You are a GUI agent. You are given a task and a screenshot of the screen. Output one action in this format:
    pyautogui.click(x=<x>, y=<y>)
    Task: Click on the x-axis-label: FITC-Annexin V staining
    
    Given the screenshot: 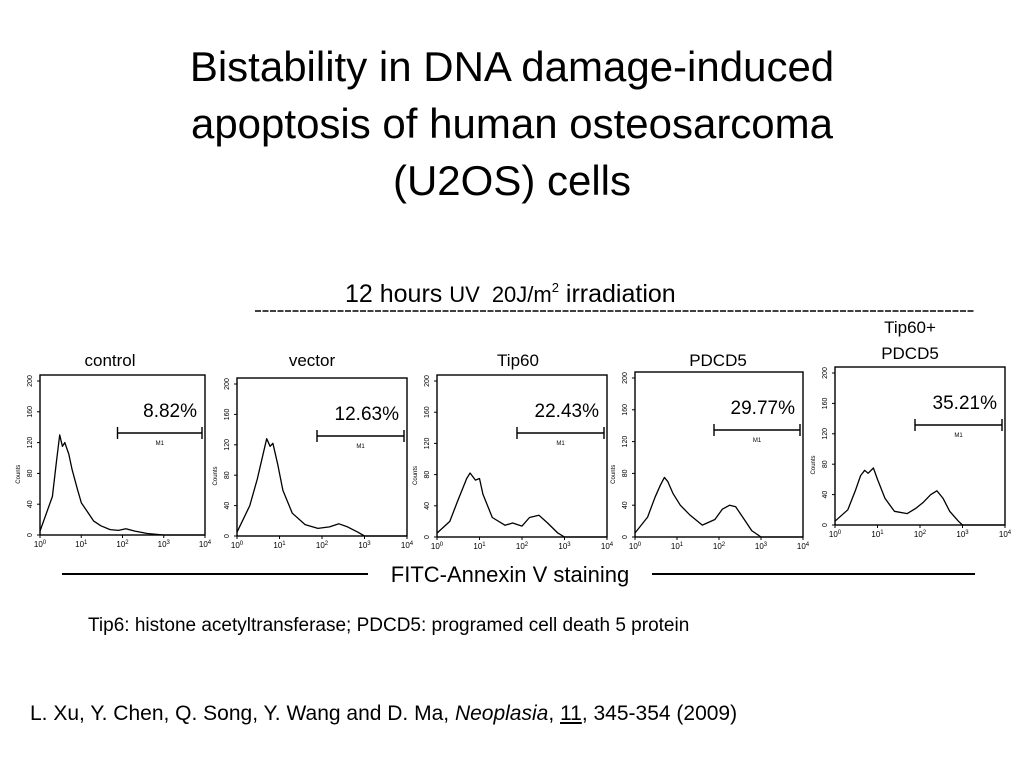 What is the action you would take?
    pyautogui.click(x=510, y=574)
    